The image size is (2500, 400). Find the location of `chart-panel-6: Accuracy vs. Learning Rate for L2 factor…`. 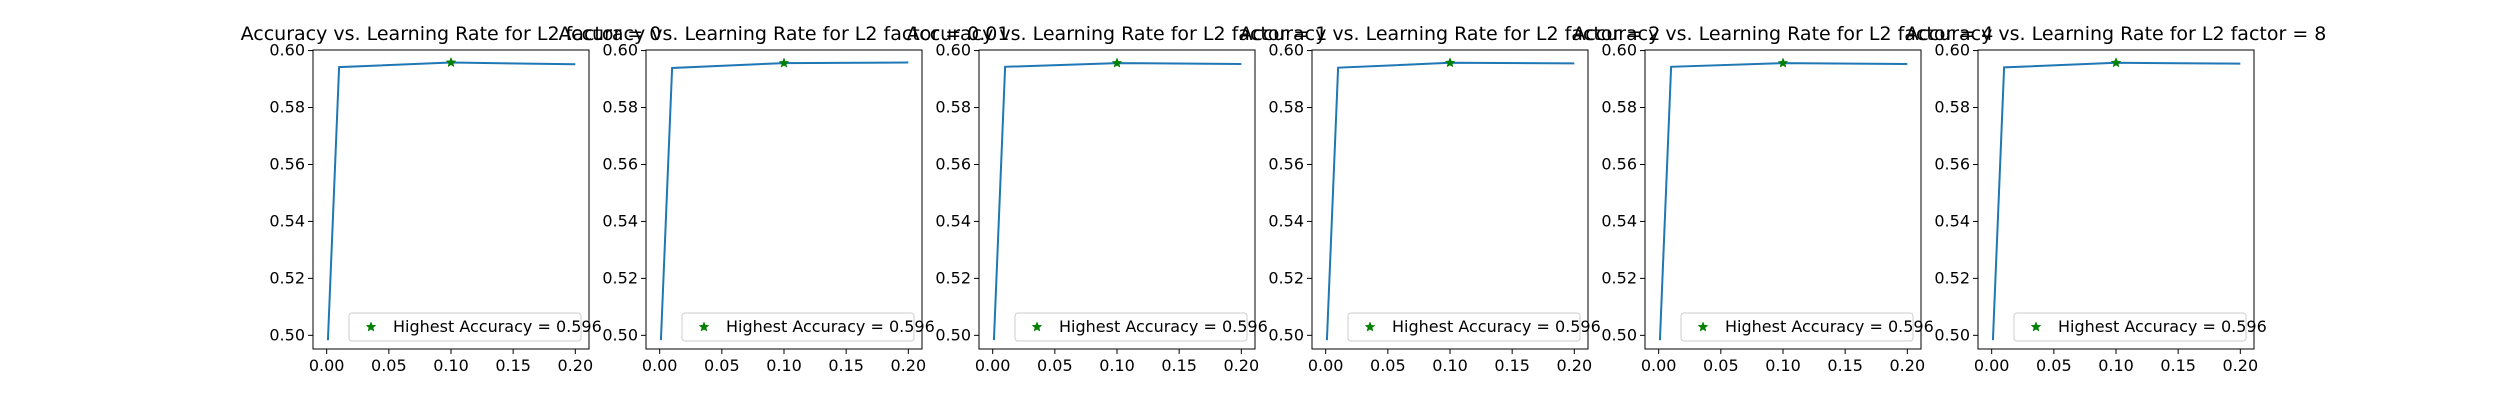

chart-panel-6: Accuracy vs. Learning Rate for L2 factor… is located at coordinates (2116, 199).